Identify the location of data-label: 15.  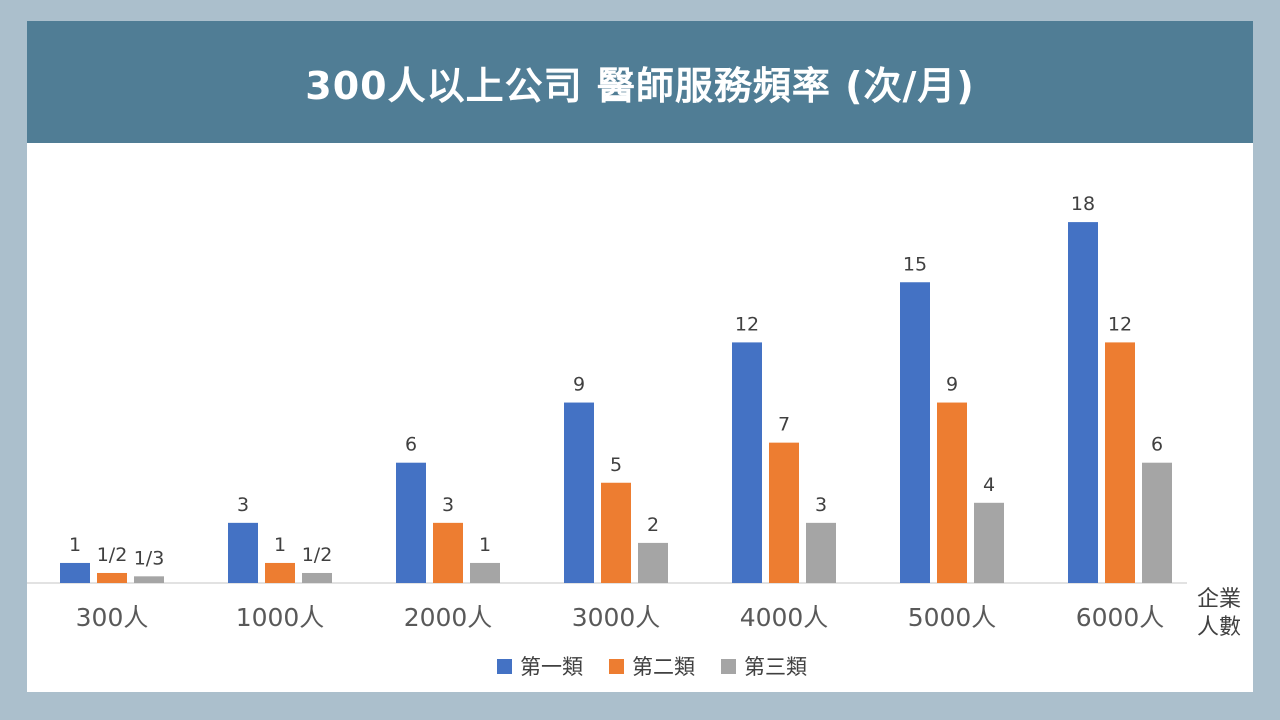
(915, 264).